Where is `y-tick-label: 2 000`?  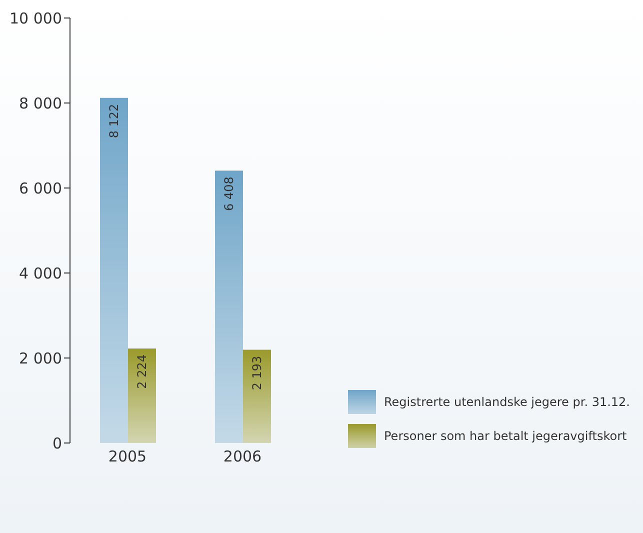 y-tick-label: 2 000 is located at coordinates (40, 358).